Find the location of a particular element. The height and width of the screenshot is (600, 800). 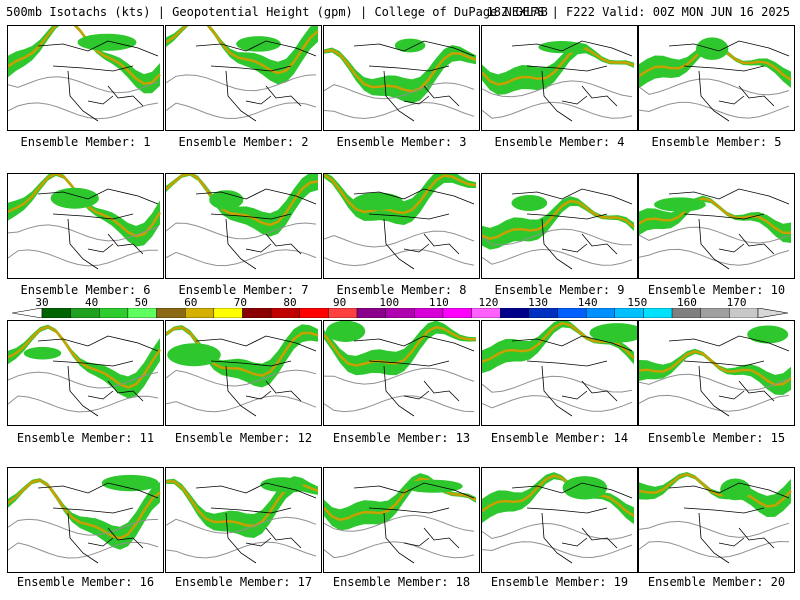

colorbar-tick-label: 140 is located at coordinates (587, 302).